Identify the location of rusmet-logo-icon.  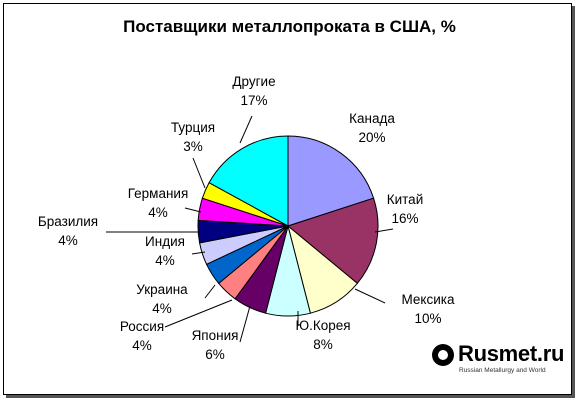
(443, 355).